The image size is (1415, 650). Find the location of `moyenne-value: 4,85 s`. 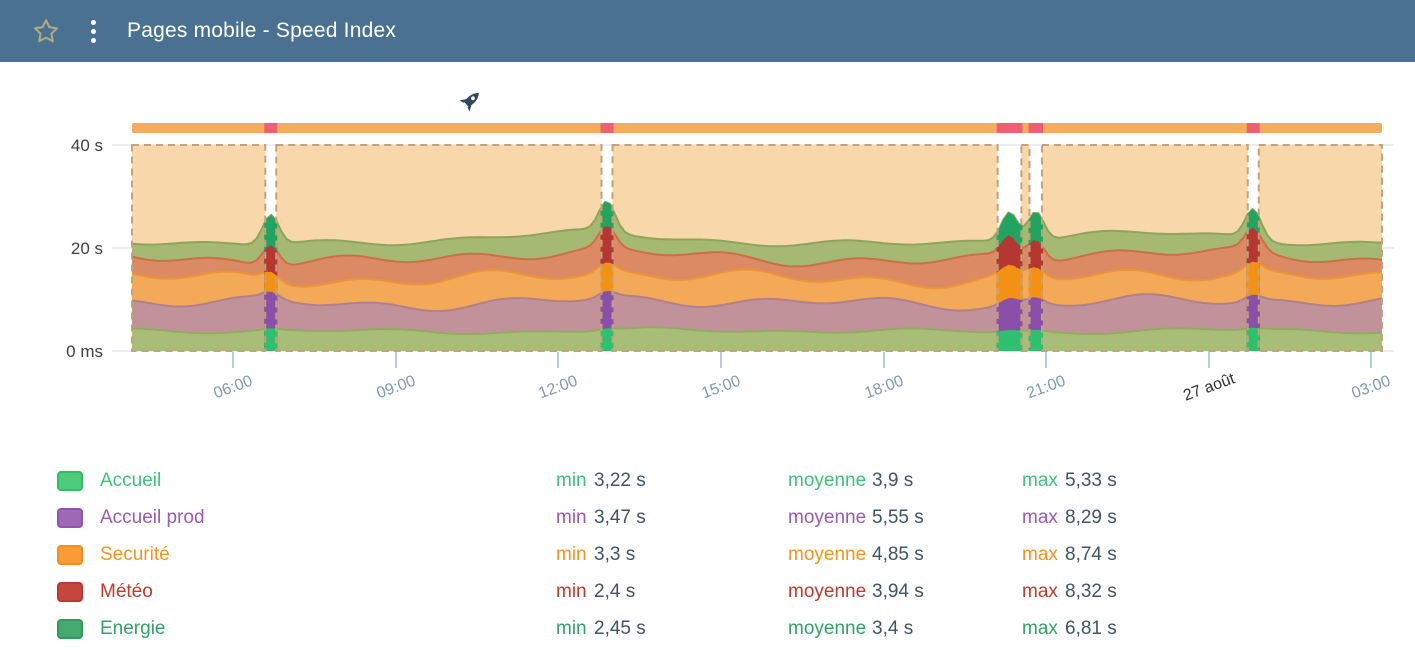

moyenne-value: 4,85 s is located at coordinates (898, 554).